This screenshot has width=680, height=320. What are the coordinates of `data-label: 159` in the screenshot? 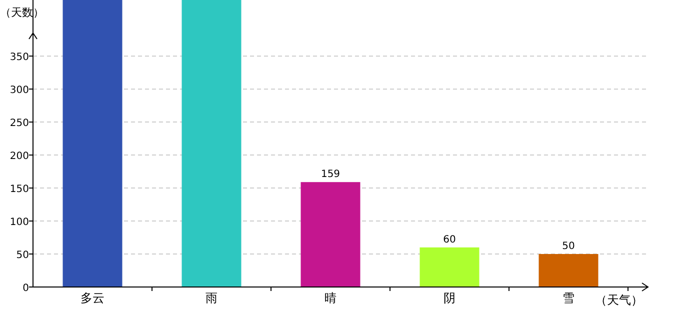 It's located at (330, 174).